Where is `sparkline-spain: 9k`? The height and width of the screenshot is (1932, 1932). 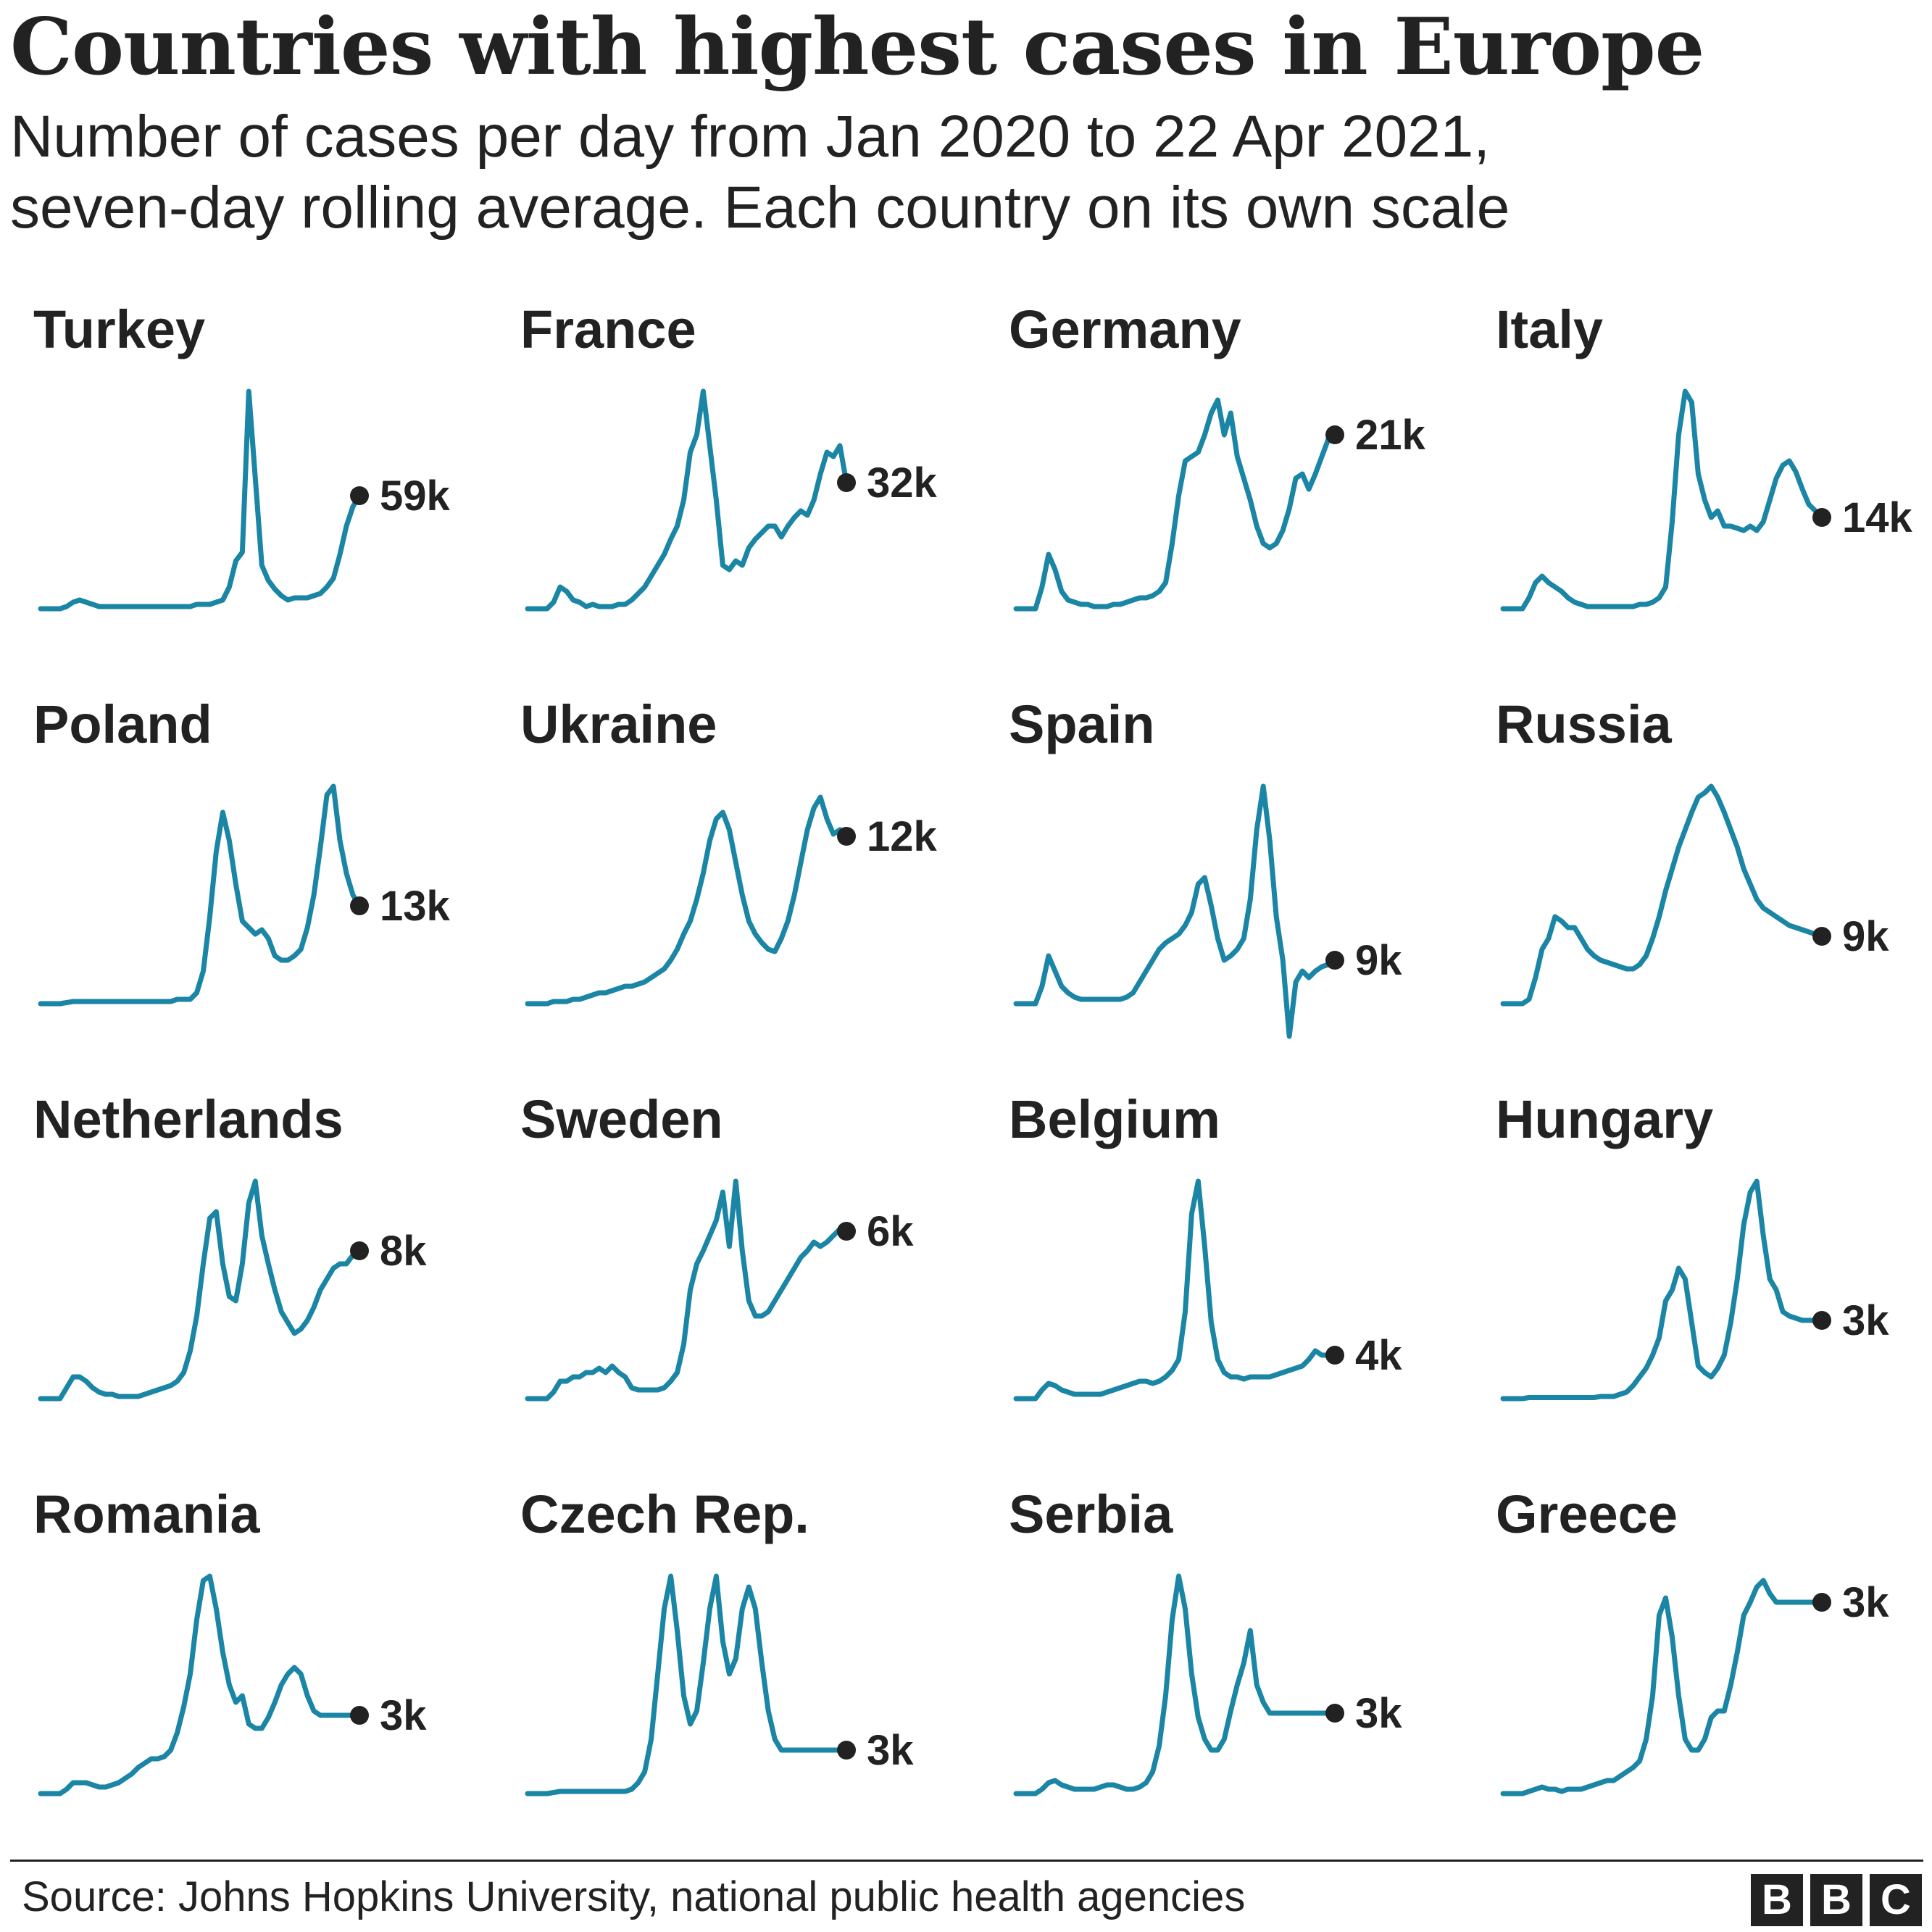 sparkline-spain: 9k is located at coordinates (1207, 911).